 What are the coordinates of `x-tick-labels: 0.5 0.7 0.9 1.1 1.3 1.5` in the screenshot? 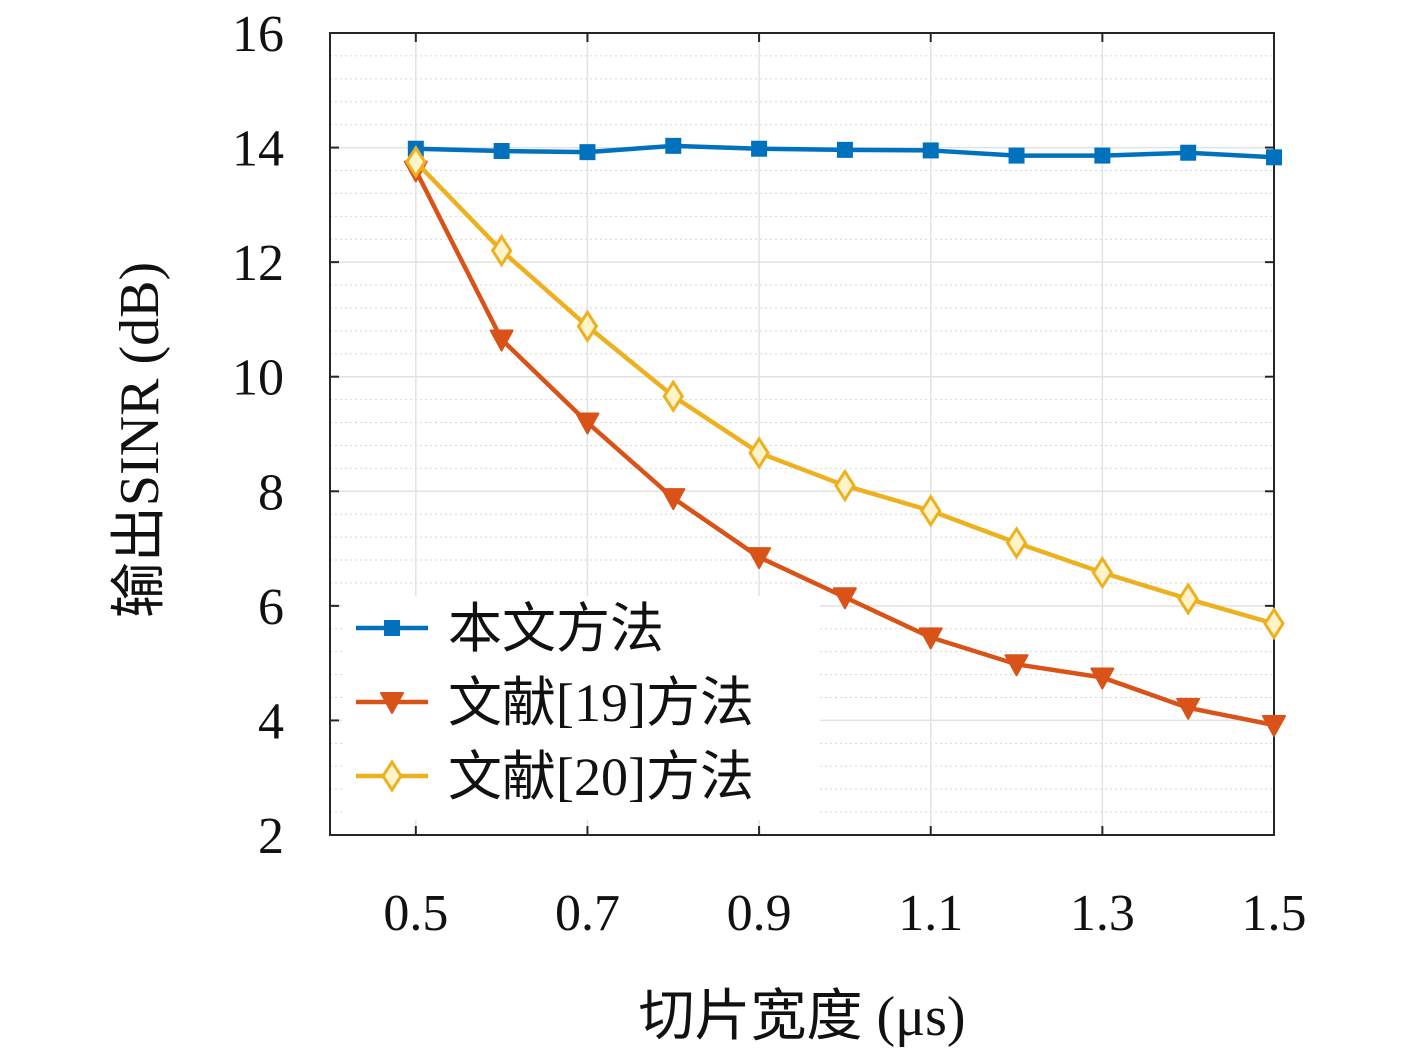 It's located at (844, 913).